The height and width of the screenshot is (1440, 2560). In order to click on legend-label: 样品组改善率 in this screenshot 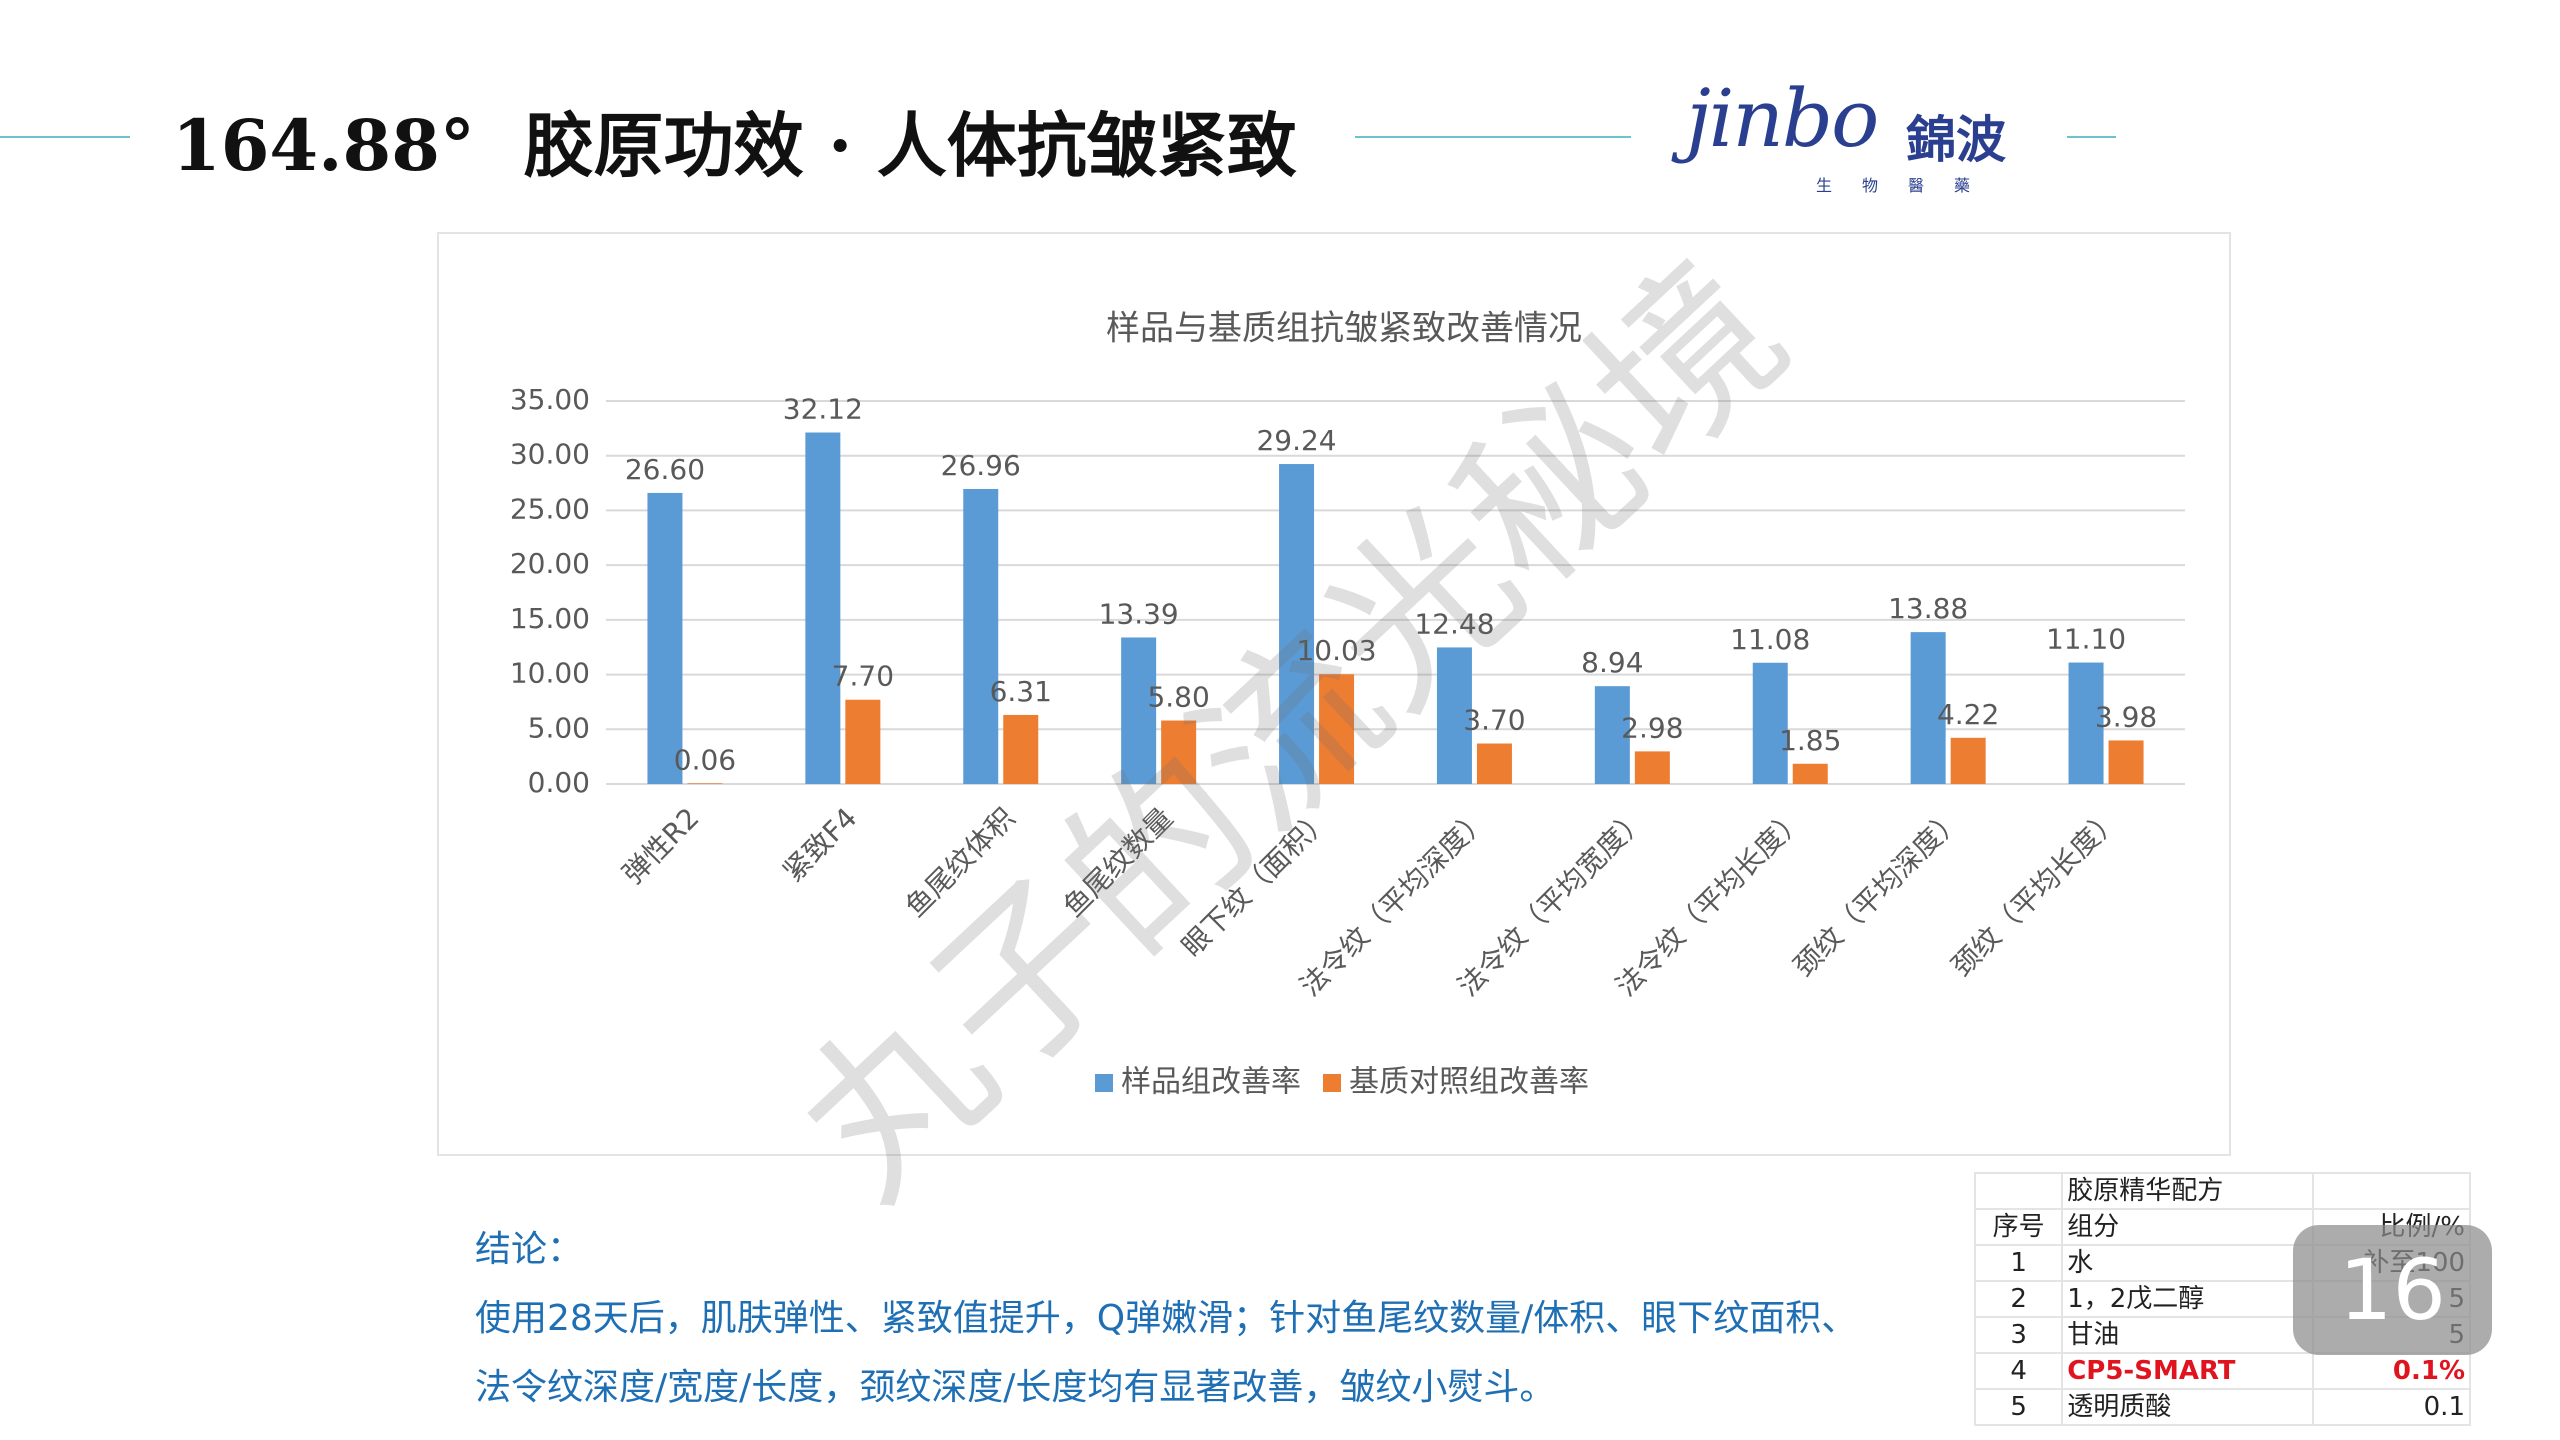, I will do `click(1211, 1082)`.